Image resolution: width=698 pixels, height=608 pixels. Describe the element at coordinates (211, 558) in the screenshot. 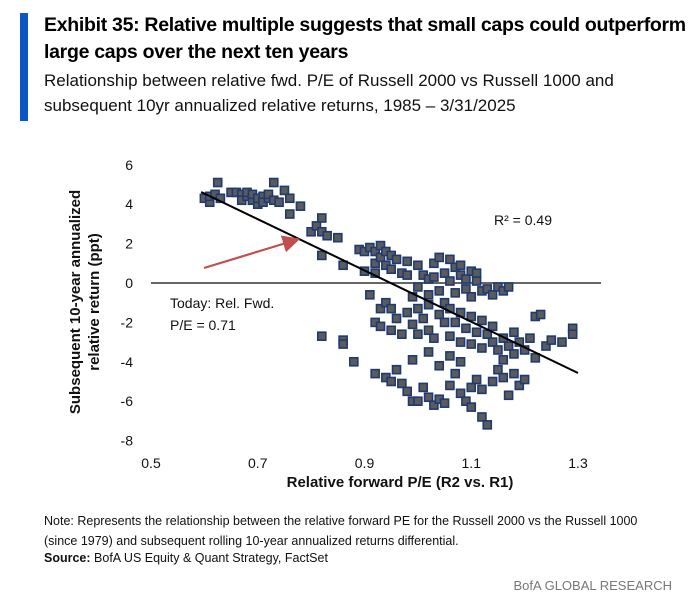

I see `source-text: BofA US Equity & Quant Strategy, FactSet` at that location.